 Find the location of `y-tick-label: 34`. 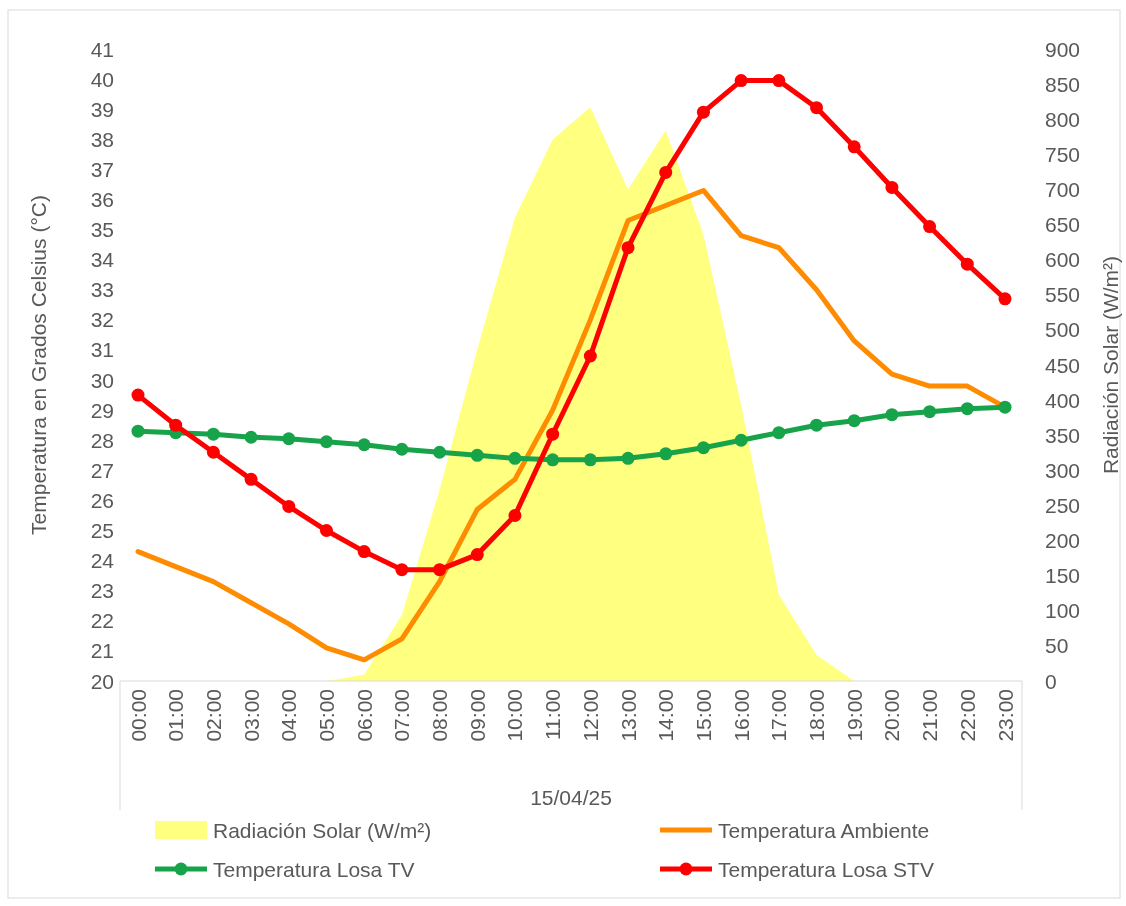

y-tick-label: 34 is located at coordinates (102, 260).